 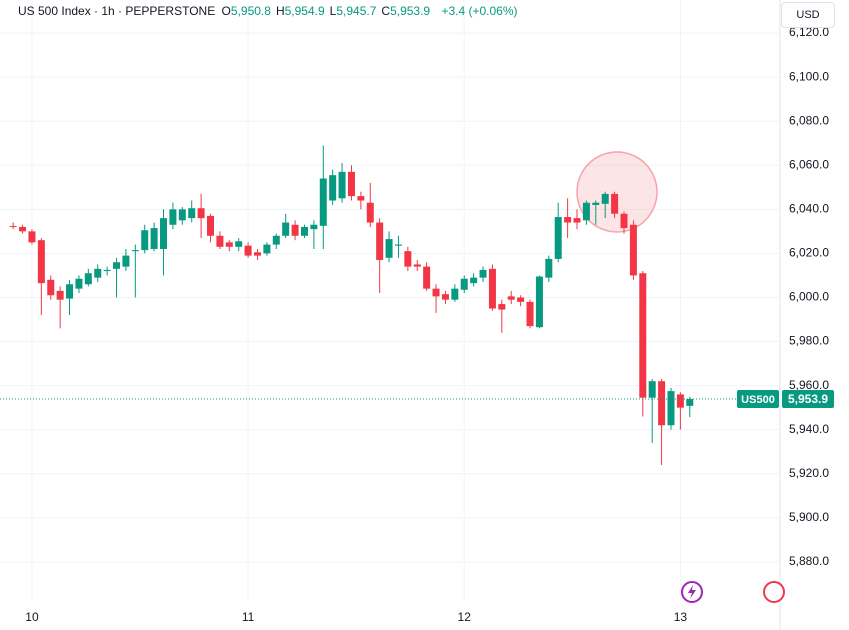 I want to click on y-tick-label: 5,880.0, so click(x=809, y=561).